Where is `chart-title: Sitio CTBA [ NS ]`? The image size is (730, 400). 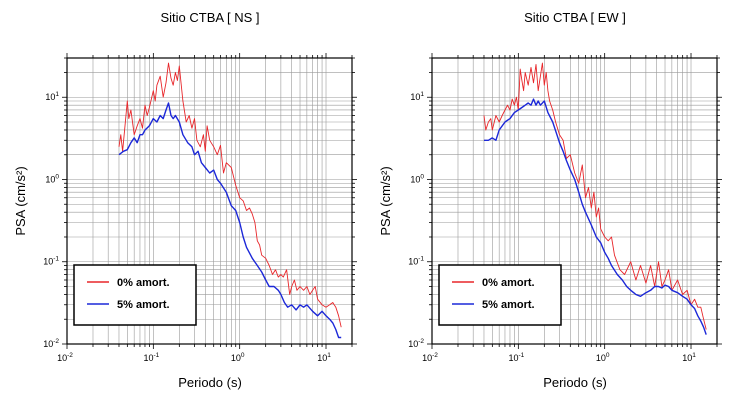
chart-title: Sitio CTBA [ NS ] is located at coordinates (210, 17).